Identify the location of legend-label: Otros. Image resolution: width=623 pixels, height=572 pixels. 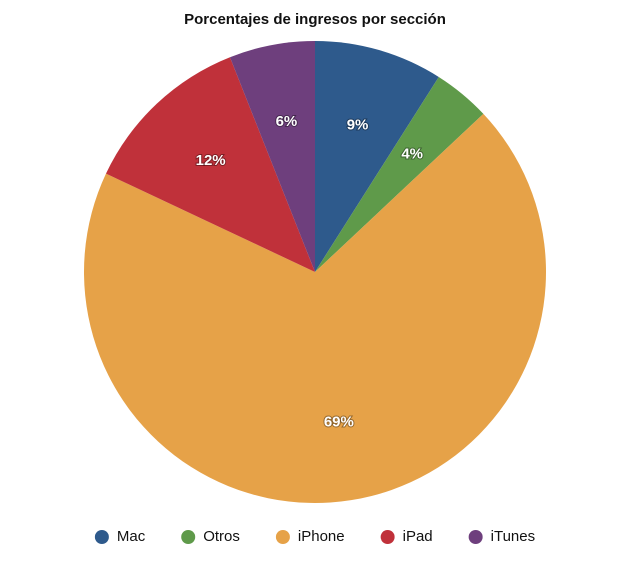
(221, 536).